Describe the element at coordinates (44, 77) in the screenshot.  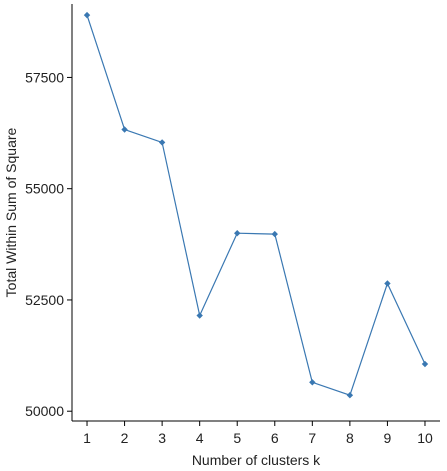
I see `y-tick-label: 57500` at that location.